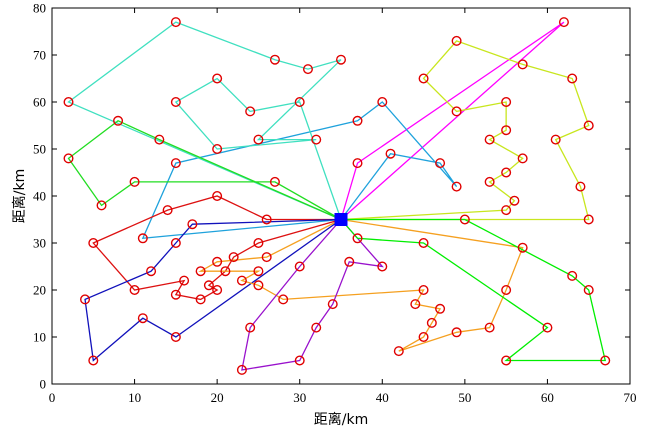 This screenshot has width=650, height=437. What do you see at coordinates (39, 290) in the screenshot?
I see `y-tick-label: 20` at bounding box center [39, 290].